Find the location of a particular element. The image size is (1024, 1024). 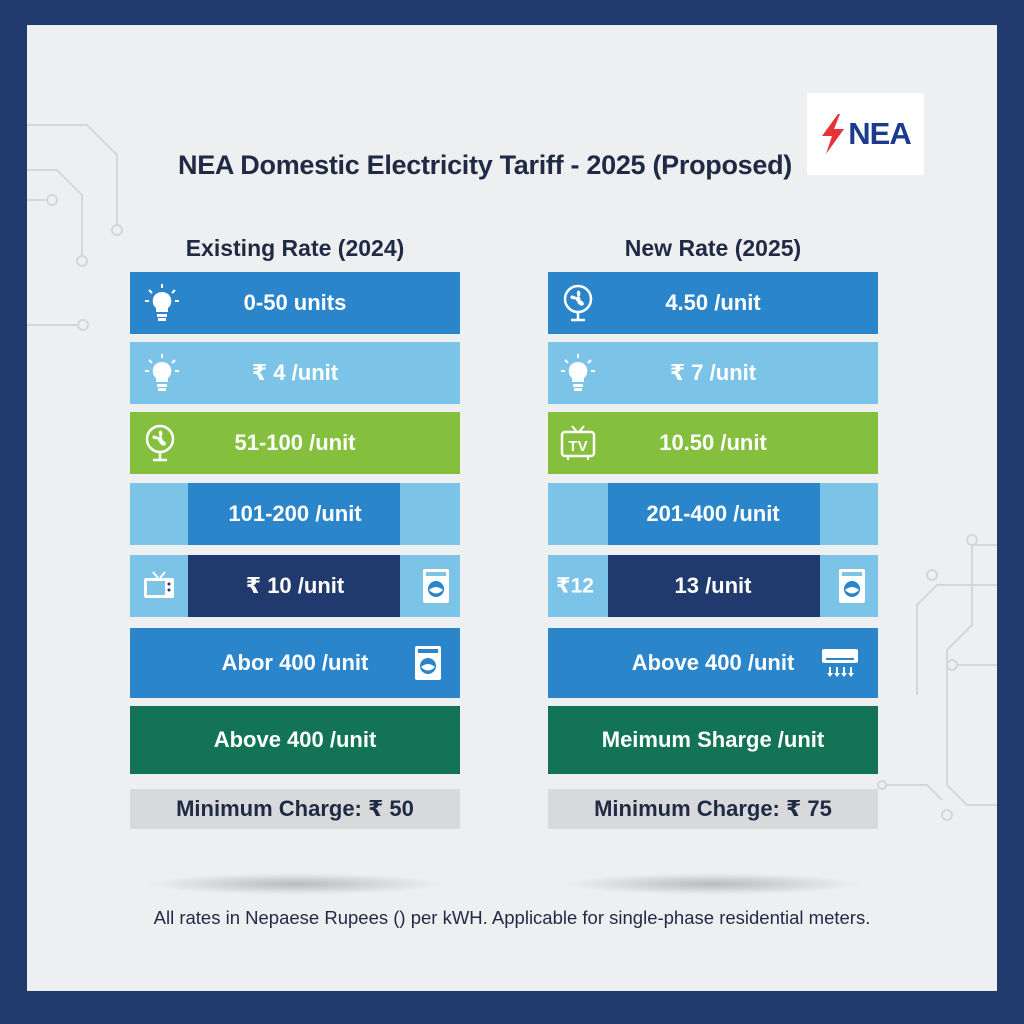

existing-row-4: 101-200 /unit is located at coordinates (295, 514).